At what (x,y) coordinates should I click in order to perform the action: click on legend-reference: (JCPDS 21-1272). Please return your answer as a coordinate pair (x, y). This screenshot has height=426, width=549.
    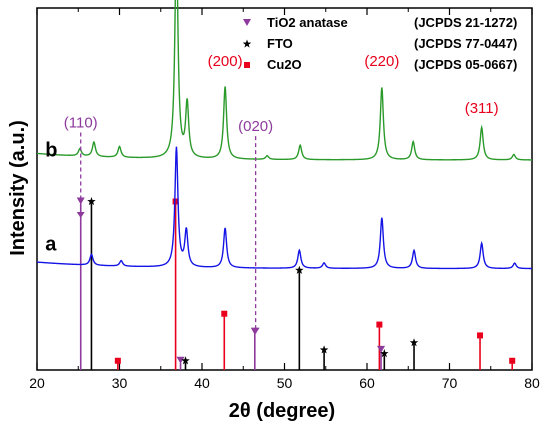
    Looking at the image, I should click on (465, 22).